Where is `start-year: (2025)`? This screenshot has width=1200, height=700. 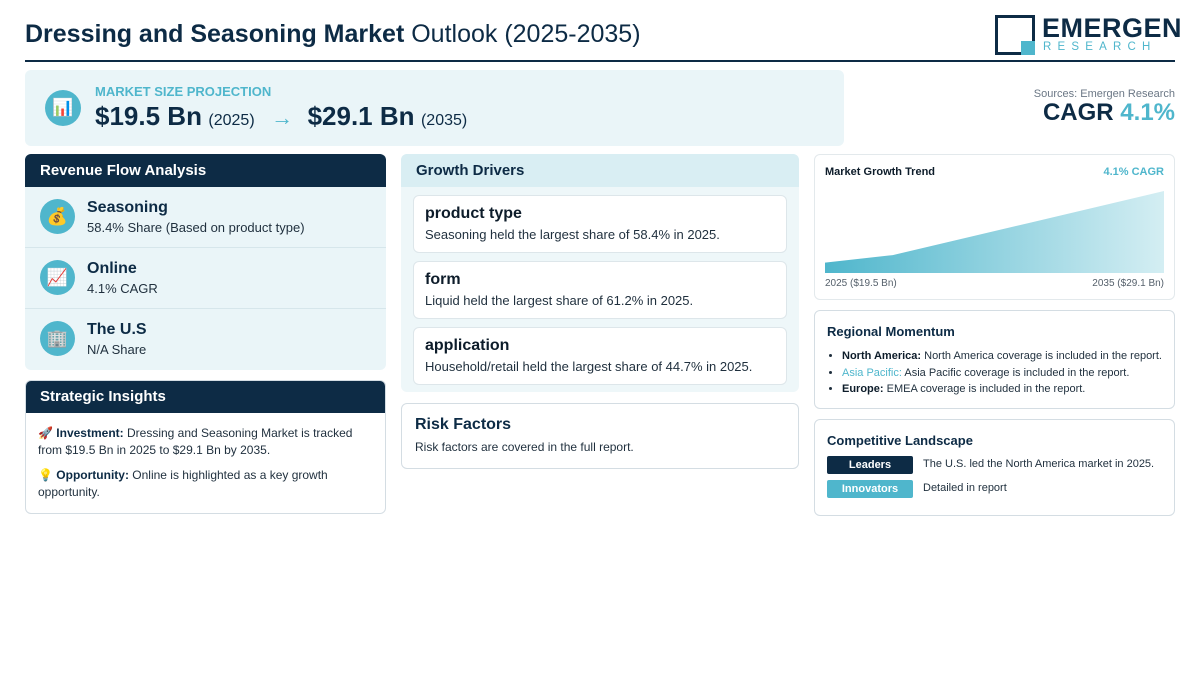 start-year: (2025) is located at coordinates (231, 120).